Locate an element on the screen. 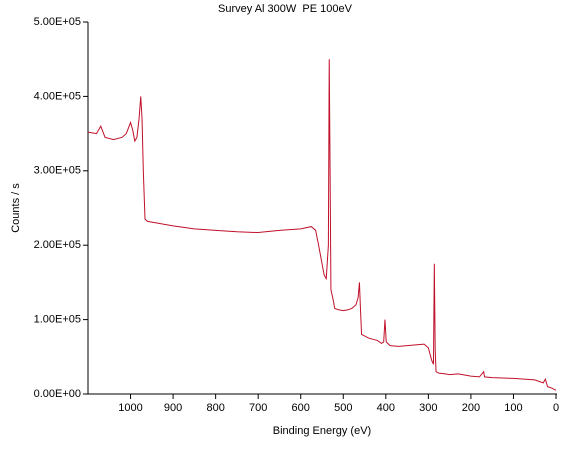  x-tick-label: 700 is located at coordinates (258, 408).